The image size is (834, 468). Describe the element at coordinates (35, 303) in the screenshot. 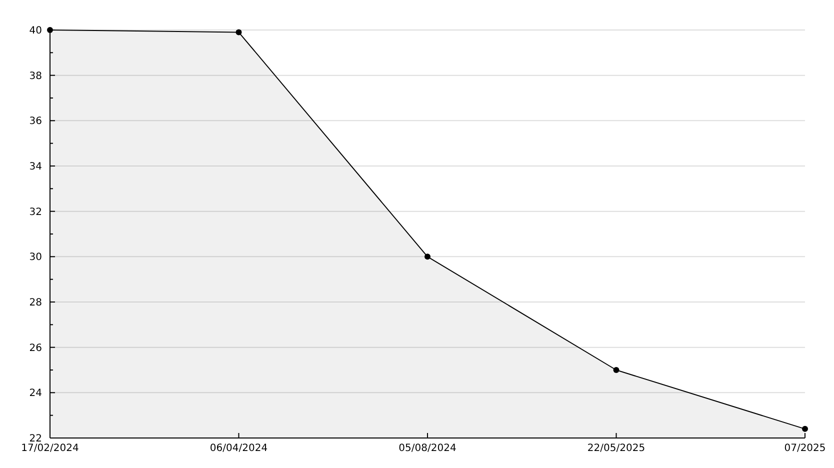

I see `y-tick-label: 28` at that location.